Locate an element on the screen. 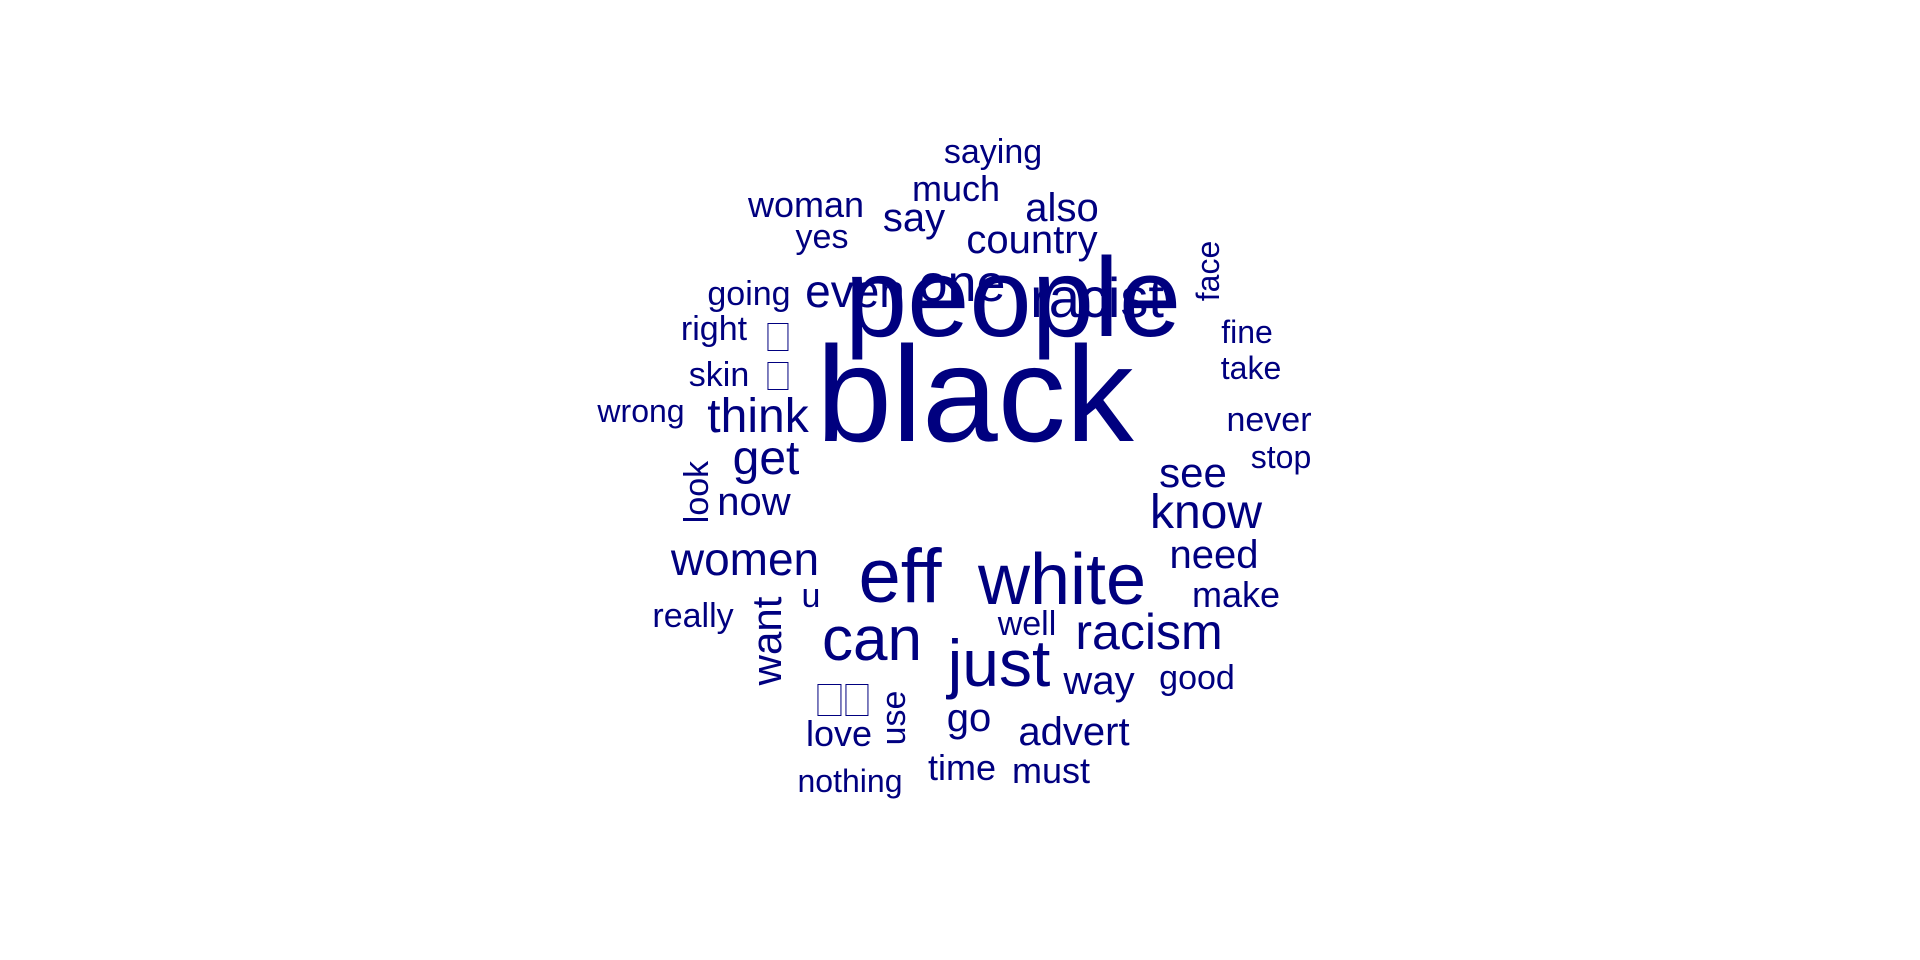 The width and height of the screenshot is (1920, 960). word-well: well is located at coordinates (1027, 624).